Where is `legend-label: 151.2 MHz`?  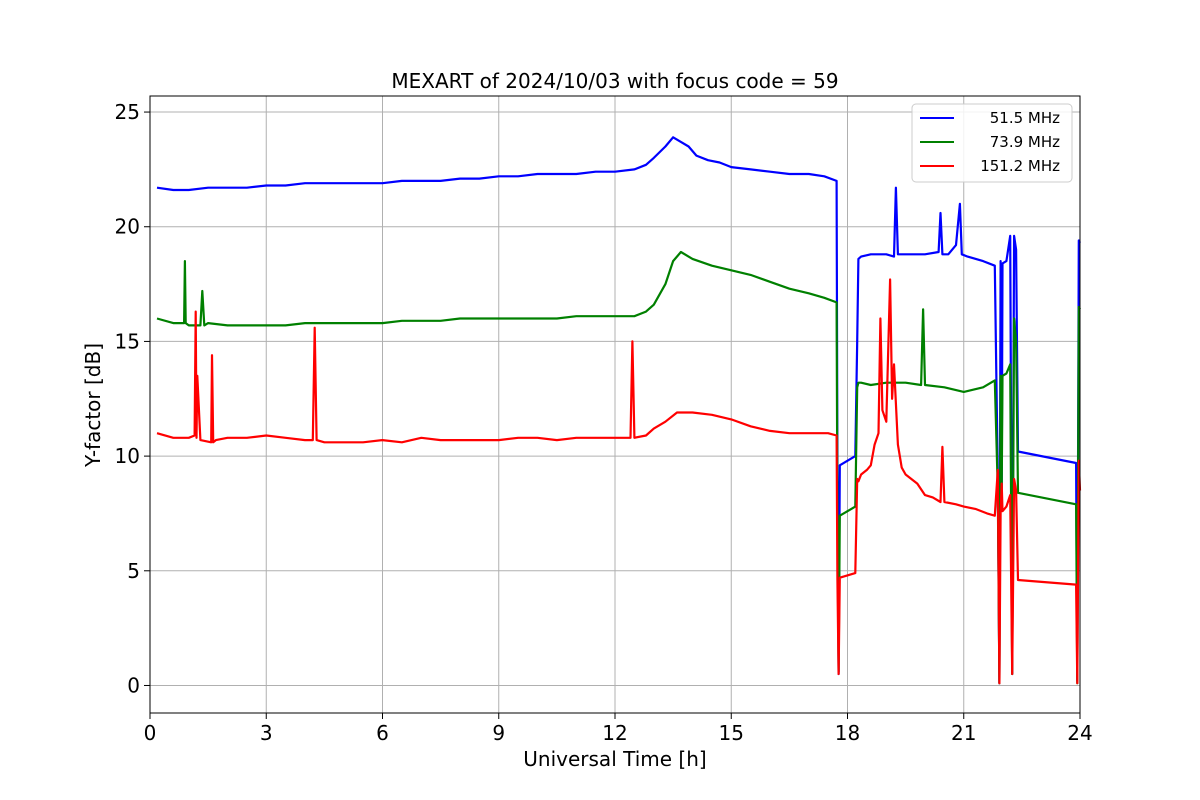
legend-label: 151.2 MHz is located at coordinates (1020, 166).